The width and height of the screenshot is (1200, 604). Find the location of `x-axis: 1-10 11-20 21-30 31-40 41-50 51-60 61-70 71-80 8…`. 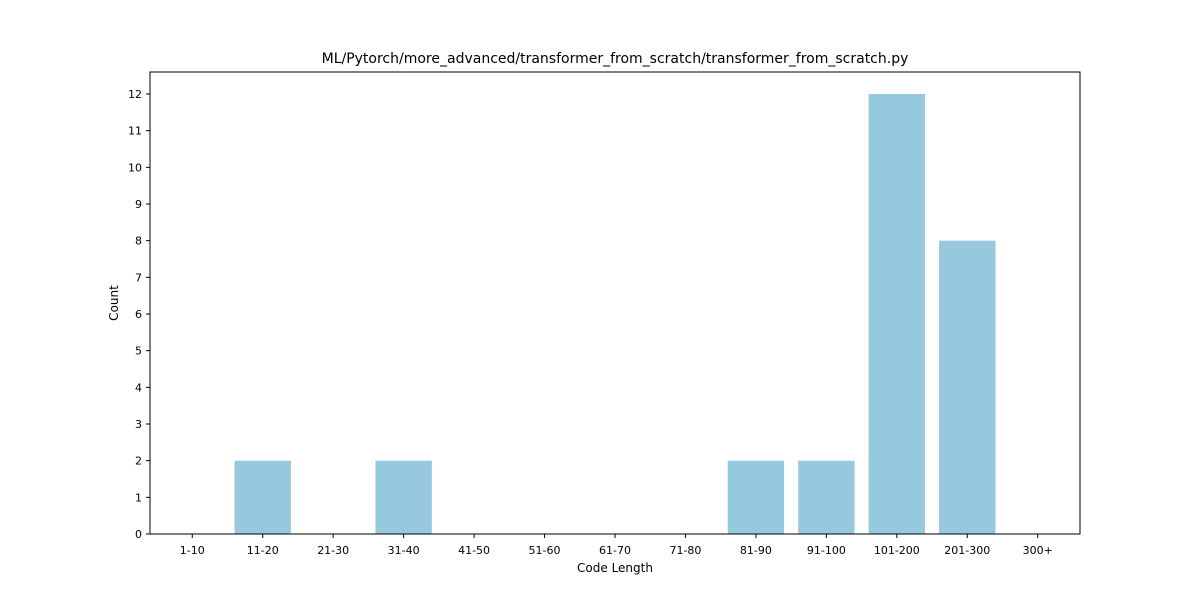

x-axis: 1-10 11-20 21-30 31-40 41-50 51-60 61-70 71-80 8… is located at coordinates (616, 545).